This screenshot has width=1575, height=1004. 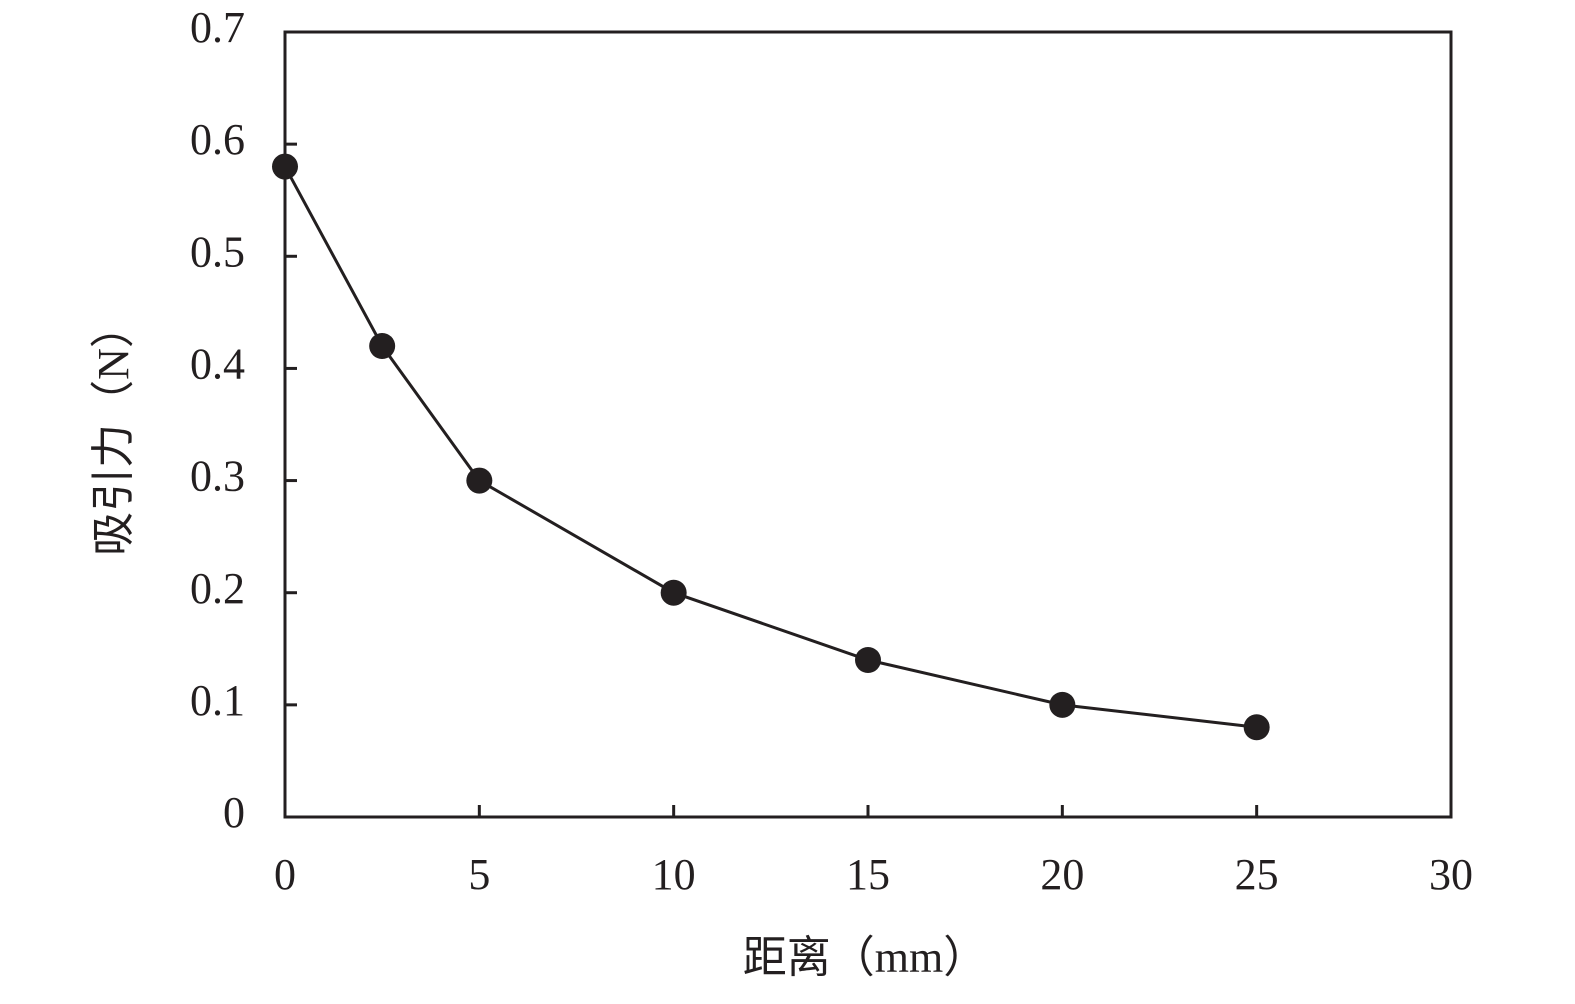 What do you see at coordinates (1257, 874) in the screenshot?
I see `x-tick-label: 25` at bounding box center [1257, 874].